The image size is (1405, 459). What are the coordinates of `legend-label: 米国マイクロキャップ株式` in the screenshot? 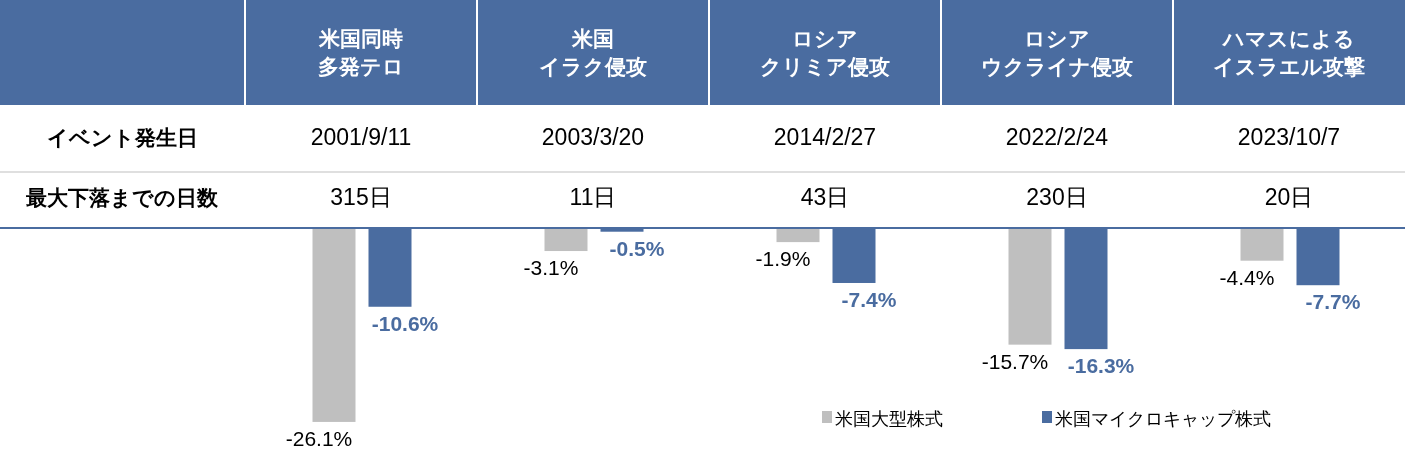 It's located at (1163, 419).